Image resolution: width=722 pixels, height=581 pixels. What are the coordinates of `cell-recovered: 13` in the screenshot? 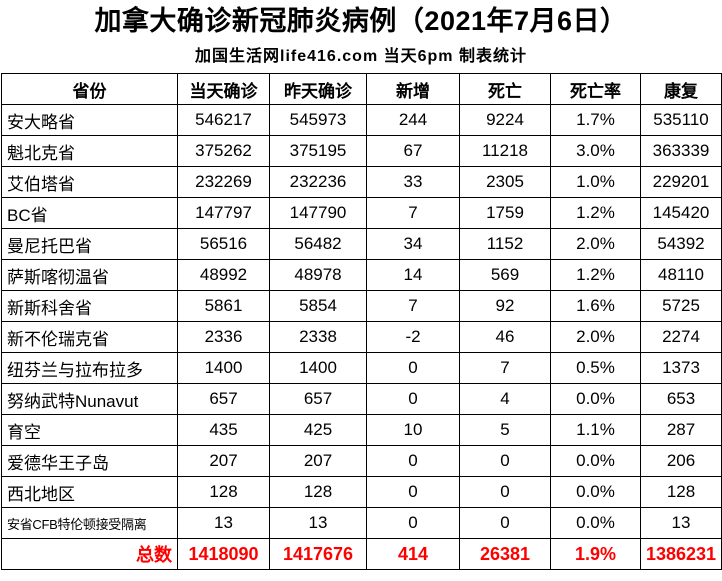 It's located at (681, 523).